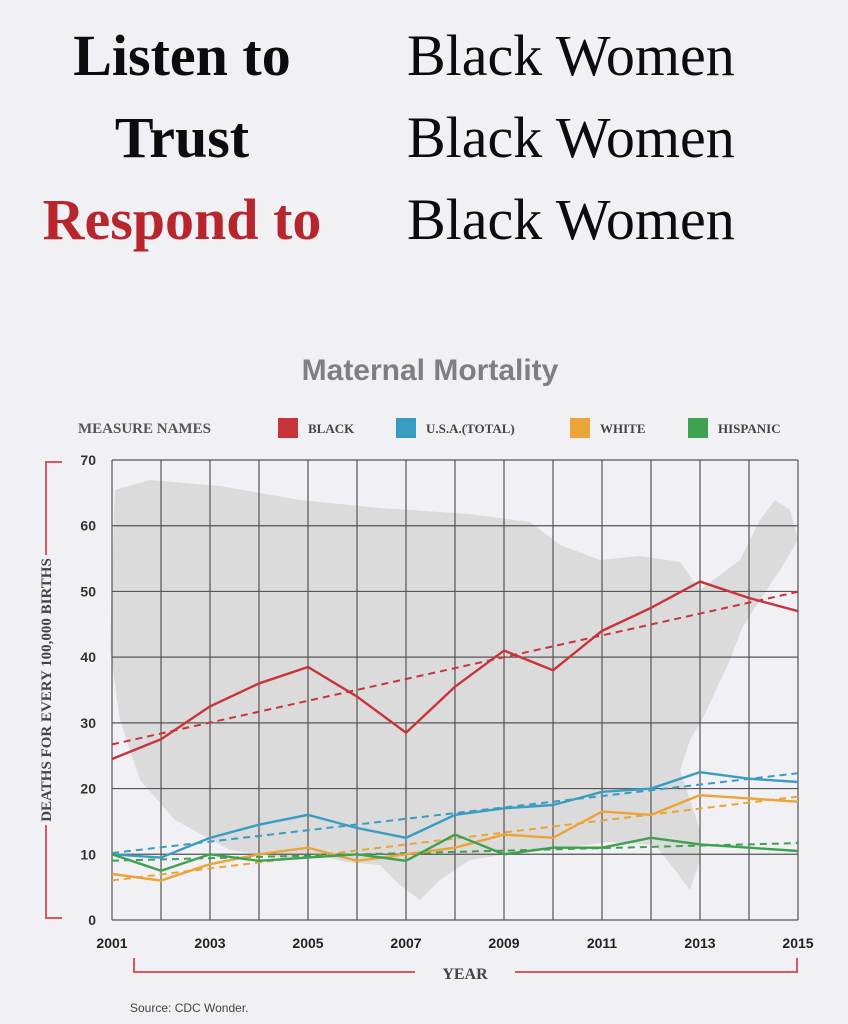 Image resolution: width=848 pixels, height=1024 pixels. What do you see at coordinates (656, 965) in the screenshot?
I see `x-axis-bracket-right` at bounding box center [656, 965].